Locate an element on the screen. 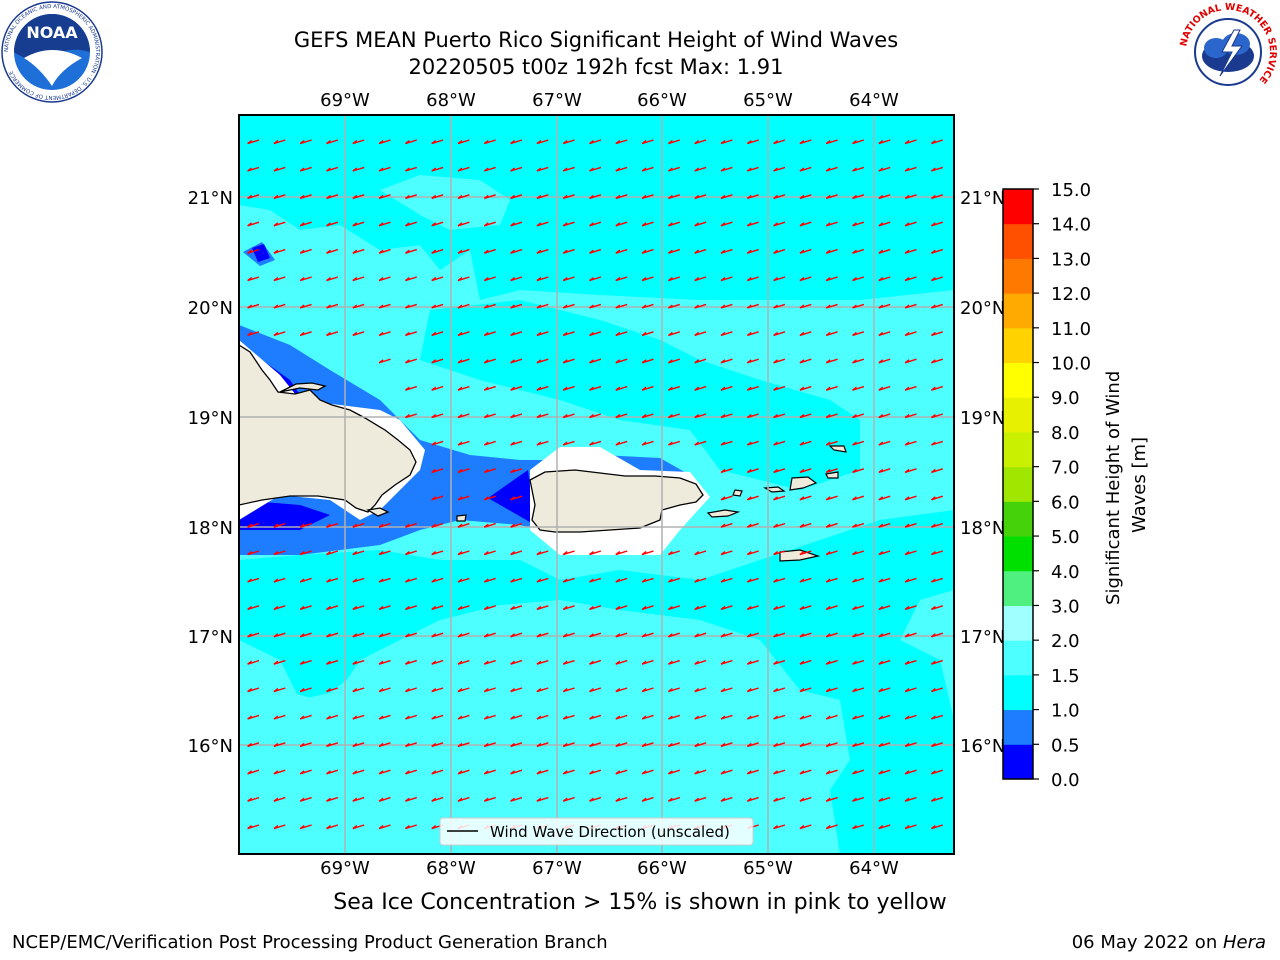 Image resolution: width=1280 pixels, height=960 pixels. map-subtitle: 20220505 t00z 192h fcst Max: 1.91 is located at coordinates (596, 67).